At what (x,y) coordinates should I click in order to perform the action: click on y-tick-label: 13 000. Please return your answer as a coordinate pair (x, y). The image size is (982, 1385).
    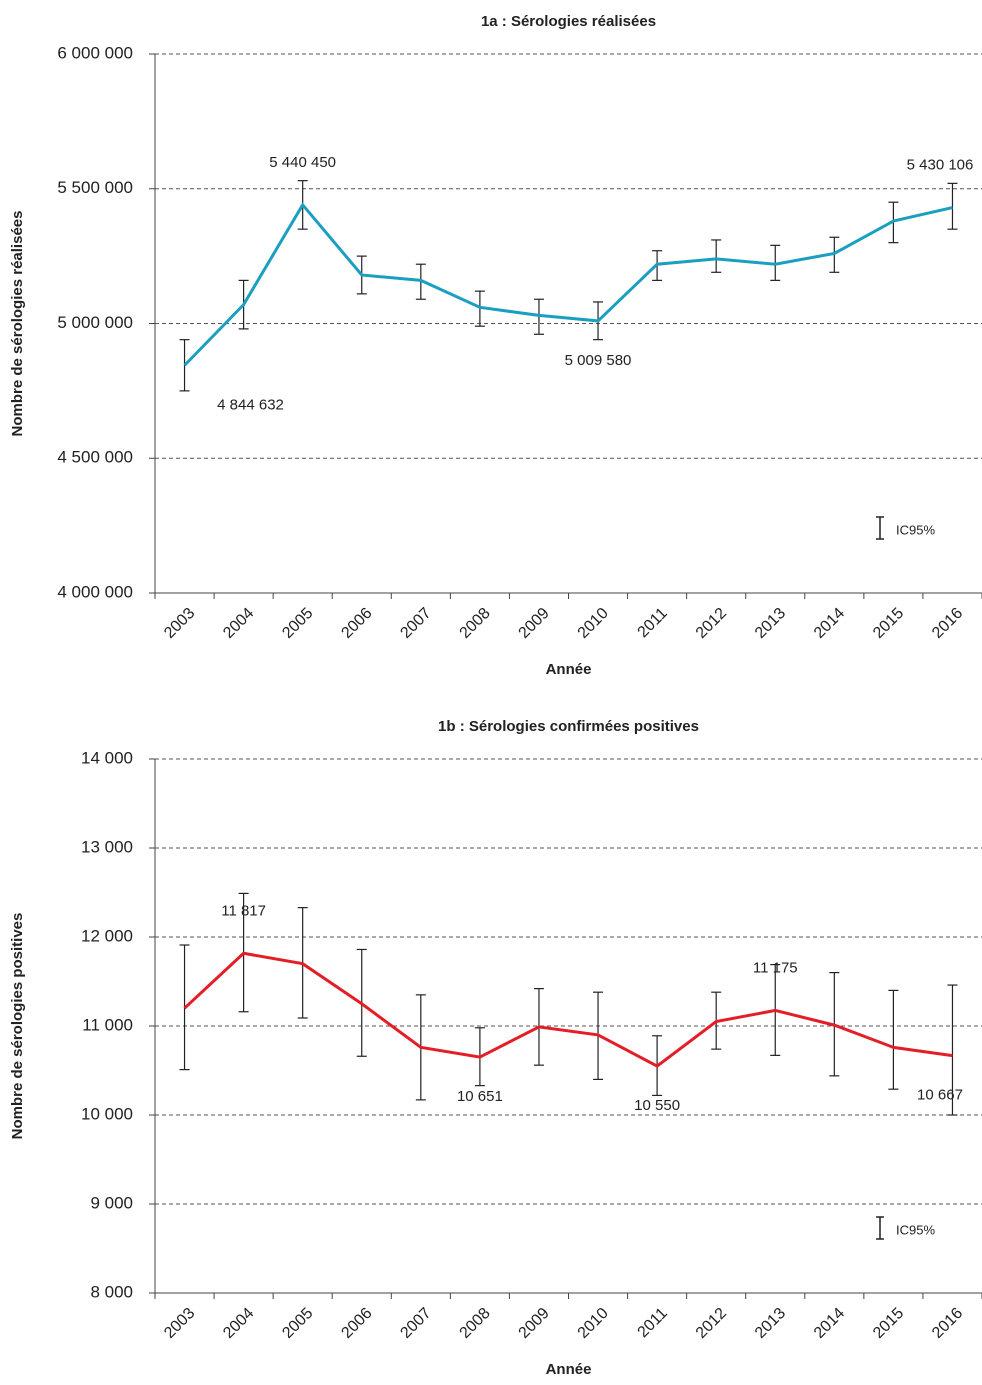
    Looking at the image, I should click on (107, 846).